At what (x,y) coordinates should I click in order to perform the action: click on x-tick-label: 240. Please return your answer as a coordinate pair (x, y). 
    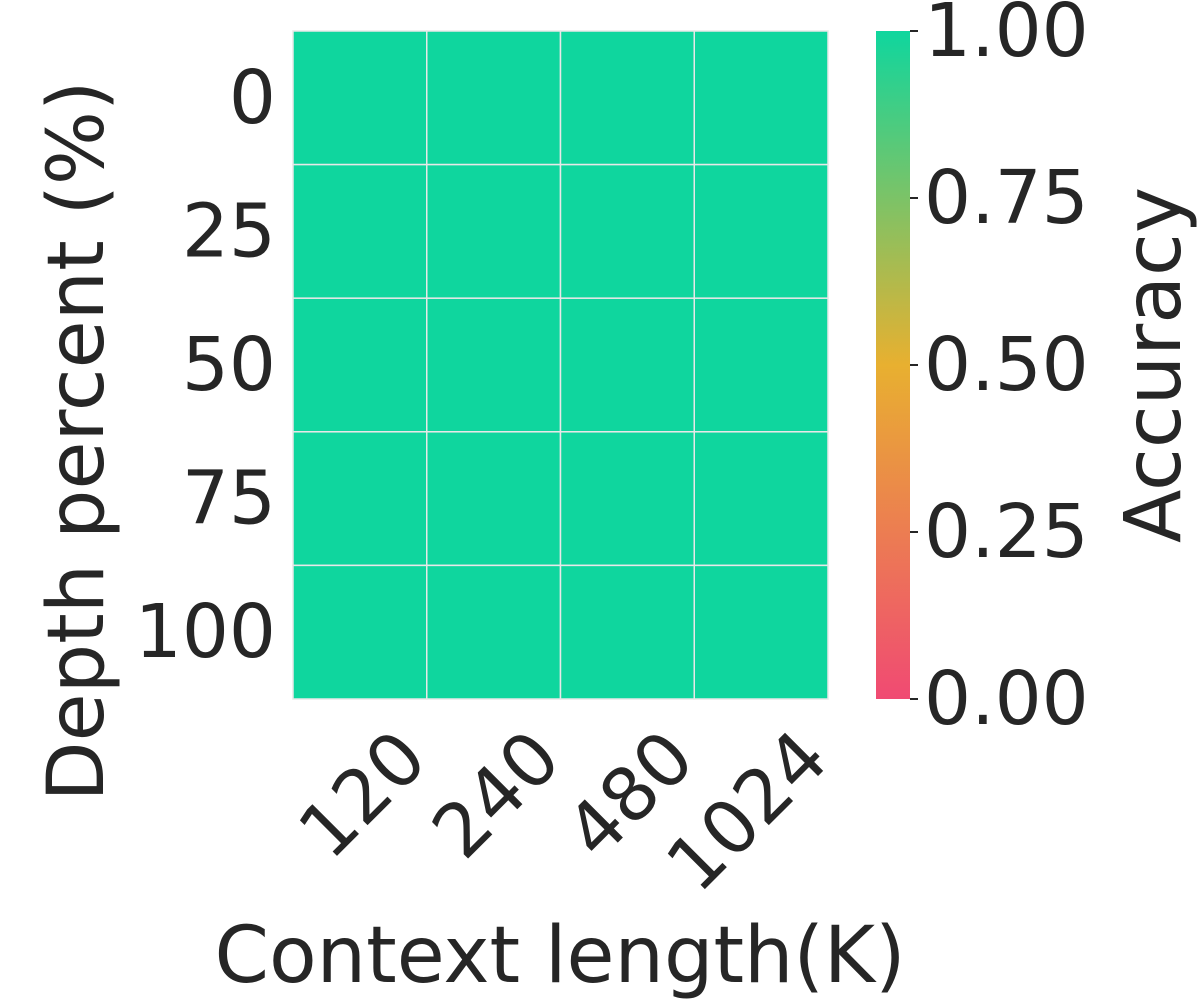
    Looking at the image, I should click on (496, 794).